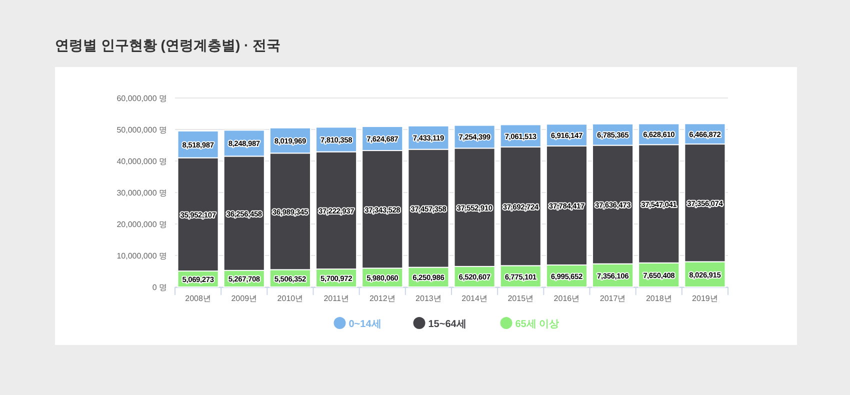 The width and height of the screenshot is (850, 395). I want to click on chart-title: 연령별 인구현황 (연령계층별) · 전국, so click(168, 45).